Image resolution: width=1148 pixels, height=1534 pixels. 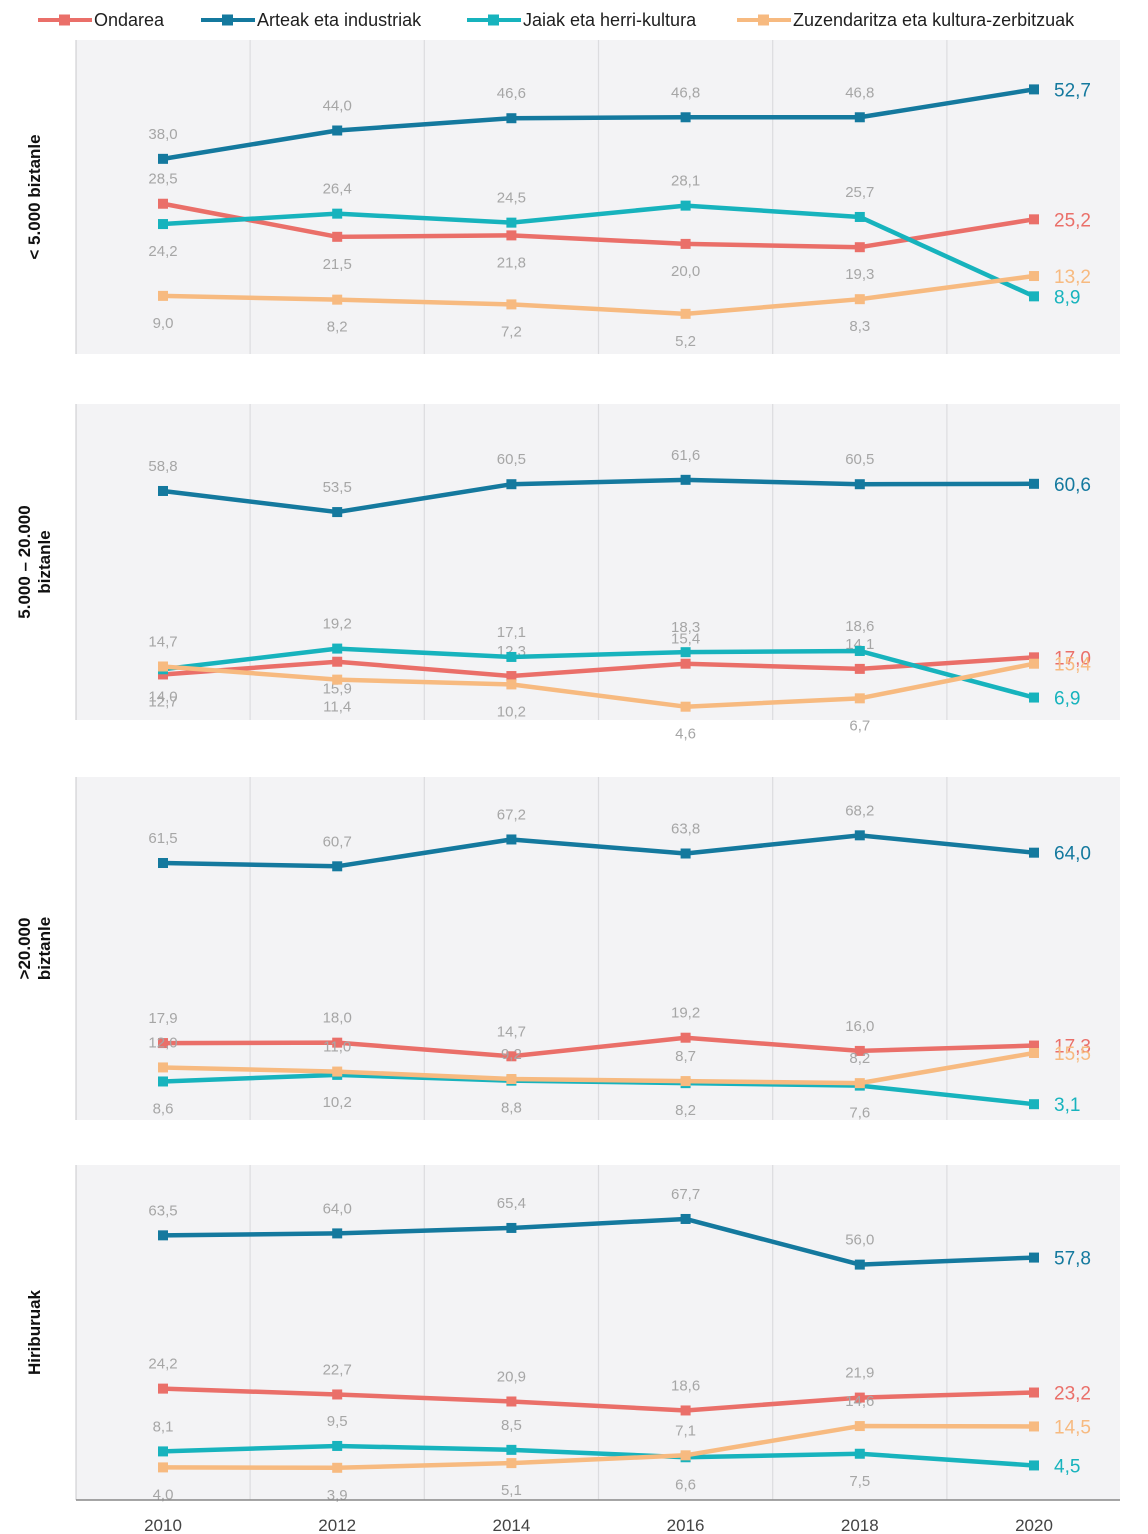 I want to click on data-value-label: 3,9, so click(x=337, y=1495).